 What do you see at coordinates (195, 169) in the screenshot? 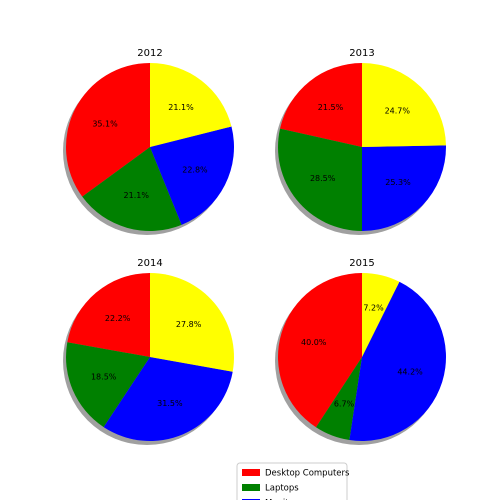
I see `slice-label: 22.8%` at bounding box center [195, 169].